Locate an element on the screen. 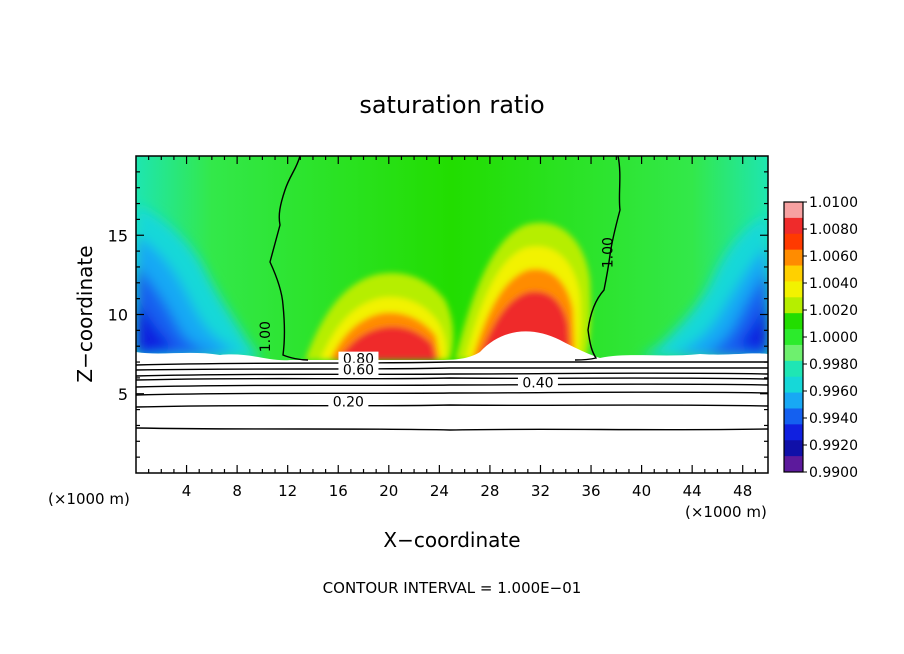 The width and height of the screenshot is (904, 654). contour-label: 0.60 is located at coordinates (358, 371).